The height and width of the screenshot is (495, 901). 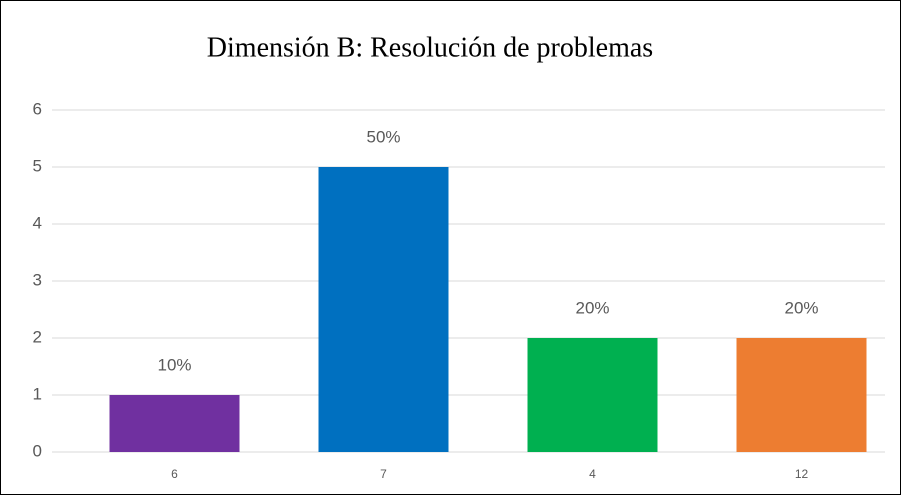 I want to click on chart-title: Dimensión B: Resolución de problemas, so click(x=430, y=47).